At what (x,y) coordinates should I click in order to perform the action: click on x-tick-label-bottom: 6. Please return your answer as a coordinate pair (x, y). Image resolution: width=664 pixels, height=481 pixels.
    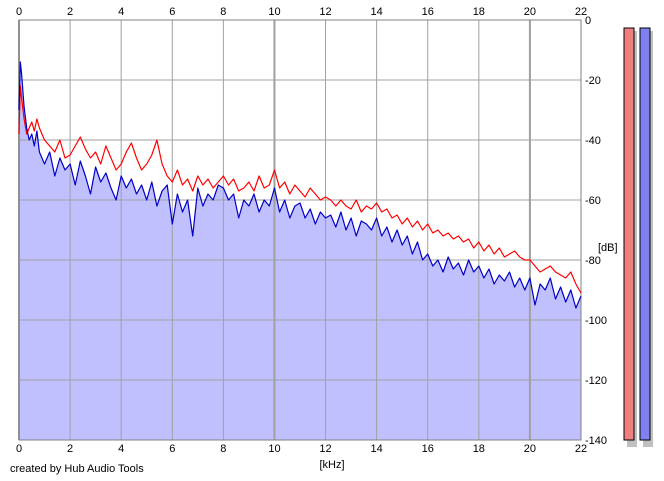
    Looking at the image, I should click on (172, 449).